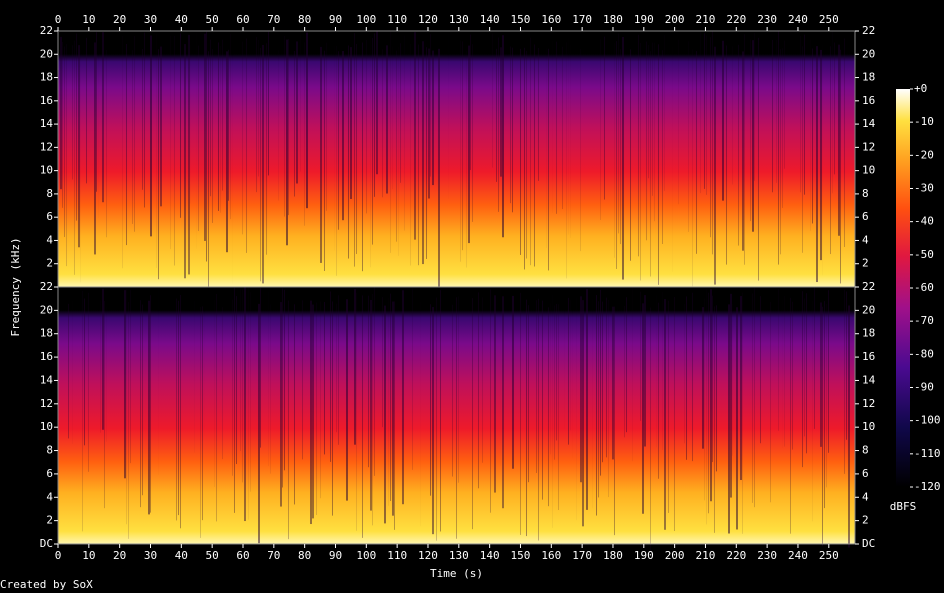 The image size is (944, 593). Describe the element at coordinates (46, 30) in the screenshot. I see `y-tick-label: 22` at that location.